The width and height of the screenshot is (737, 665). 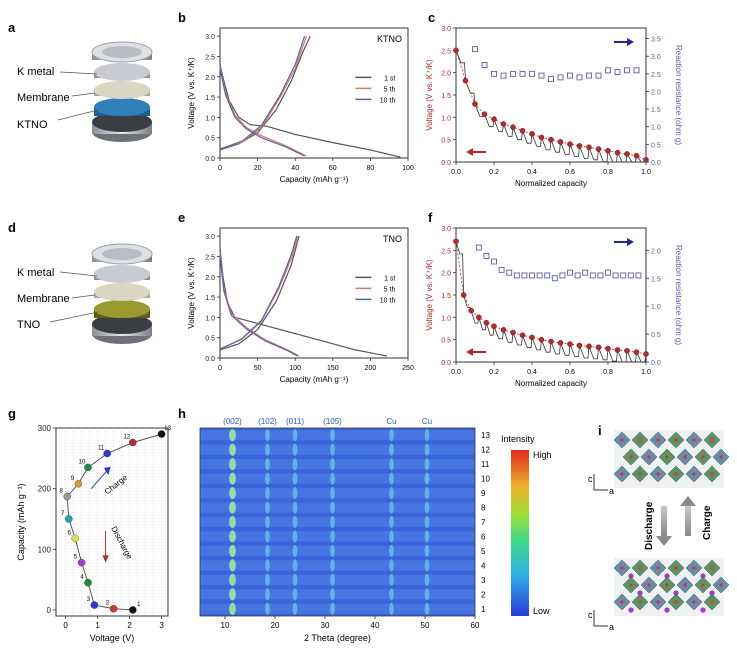 What do you see at coordinates (542, 455) in the screenshot?
I see `colorbar-high-label: High` at bounding box center [542, 455].